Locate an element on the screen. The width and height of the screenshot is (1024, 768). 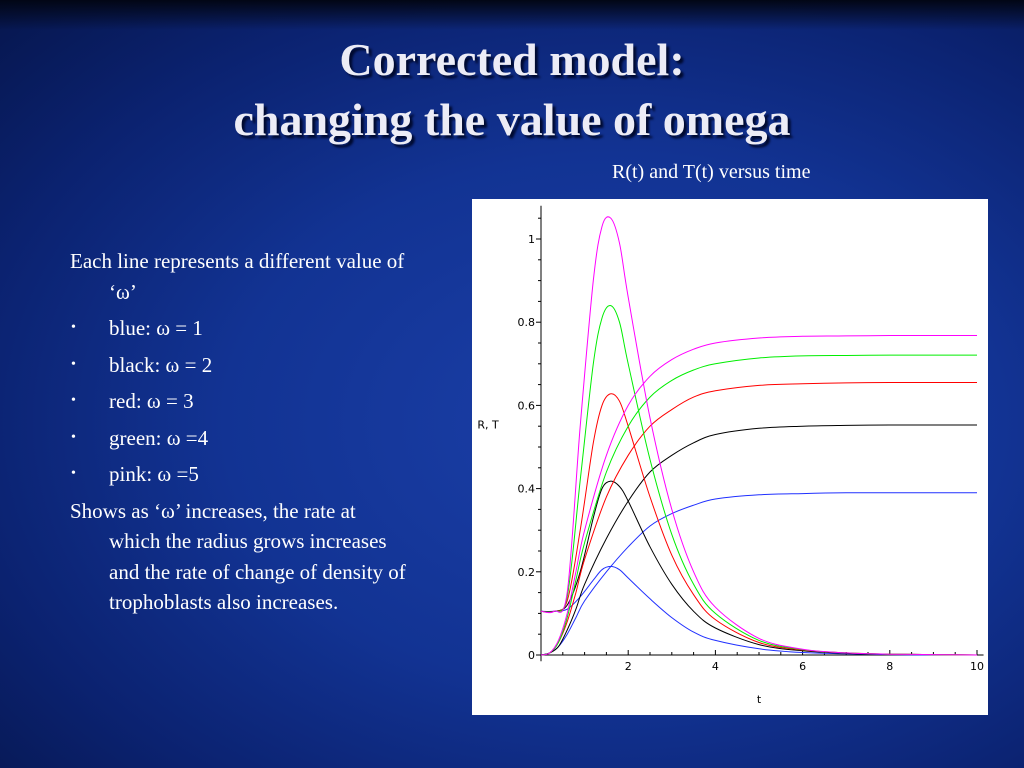
bullet-text: red: ω = 3 is located at coordinates (151, 401).